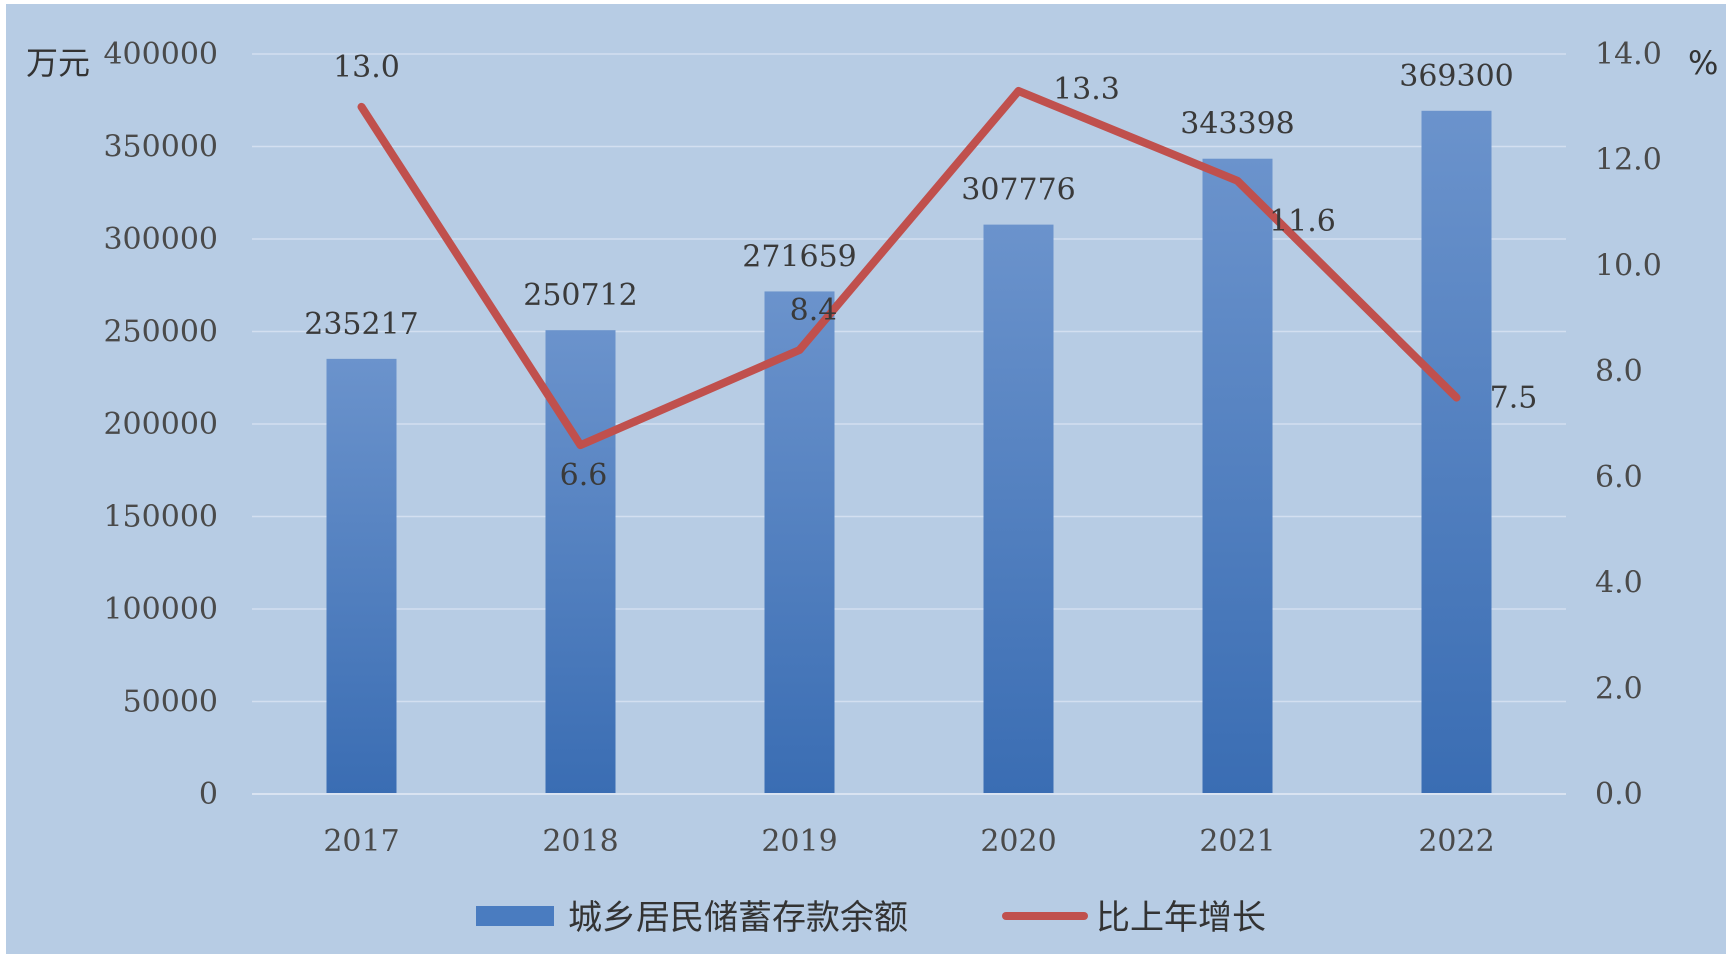  Describe the element at coordinates (1302, 221) in the screenshot. I see `line-data-label: 11.6` at that location.